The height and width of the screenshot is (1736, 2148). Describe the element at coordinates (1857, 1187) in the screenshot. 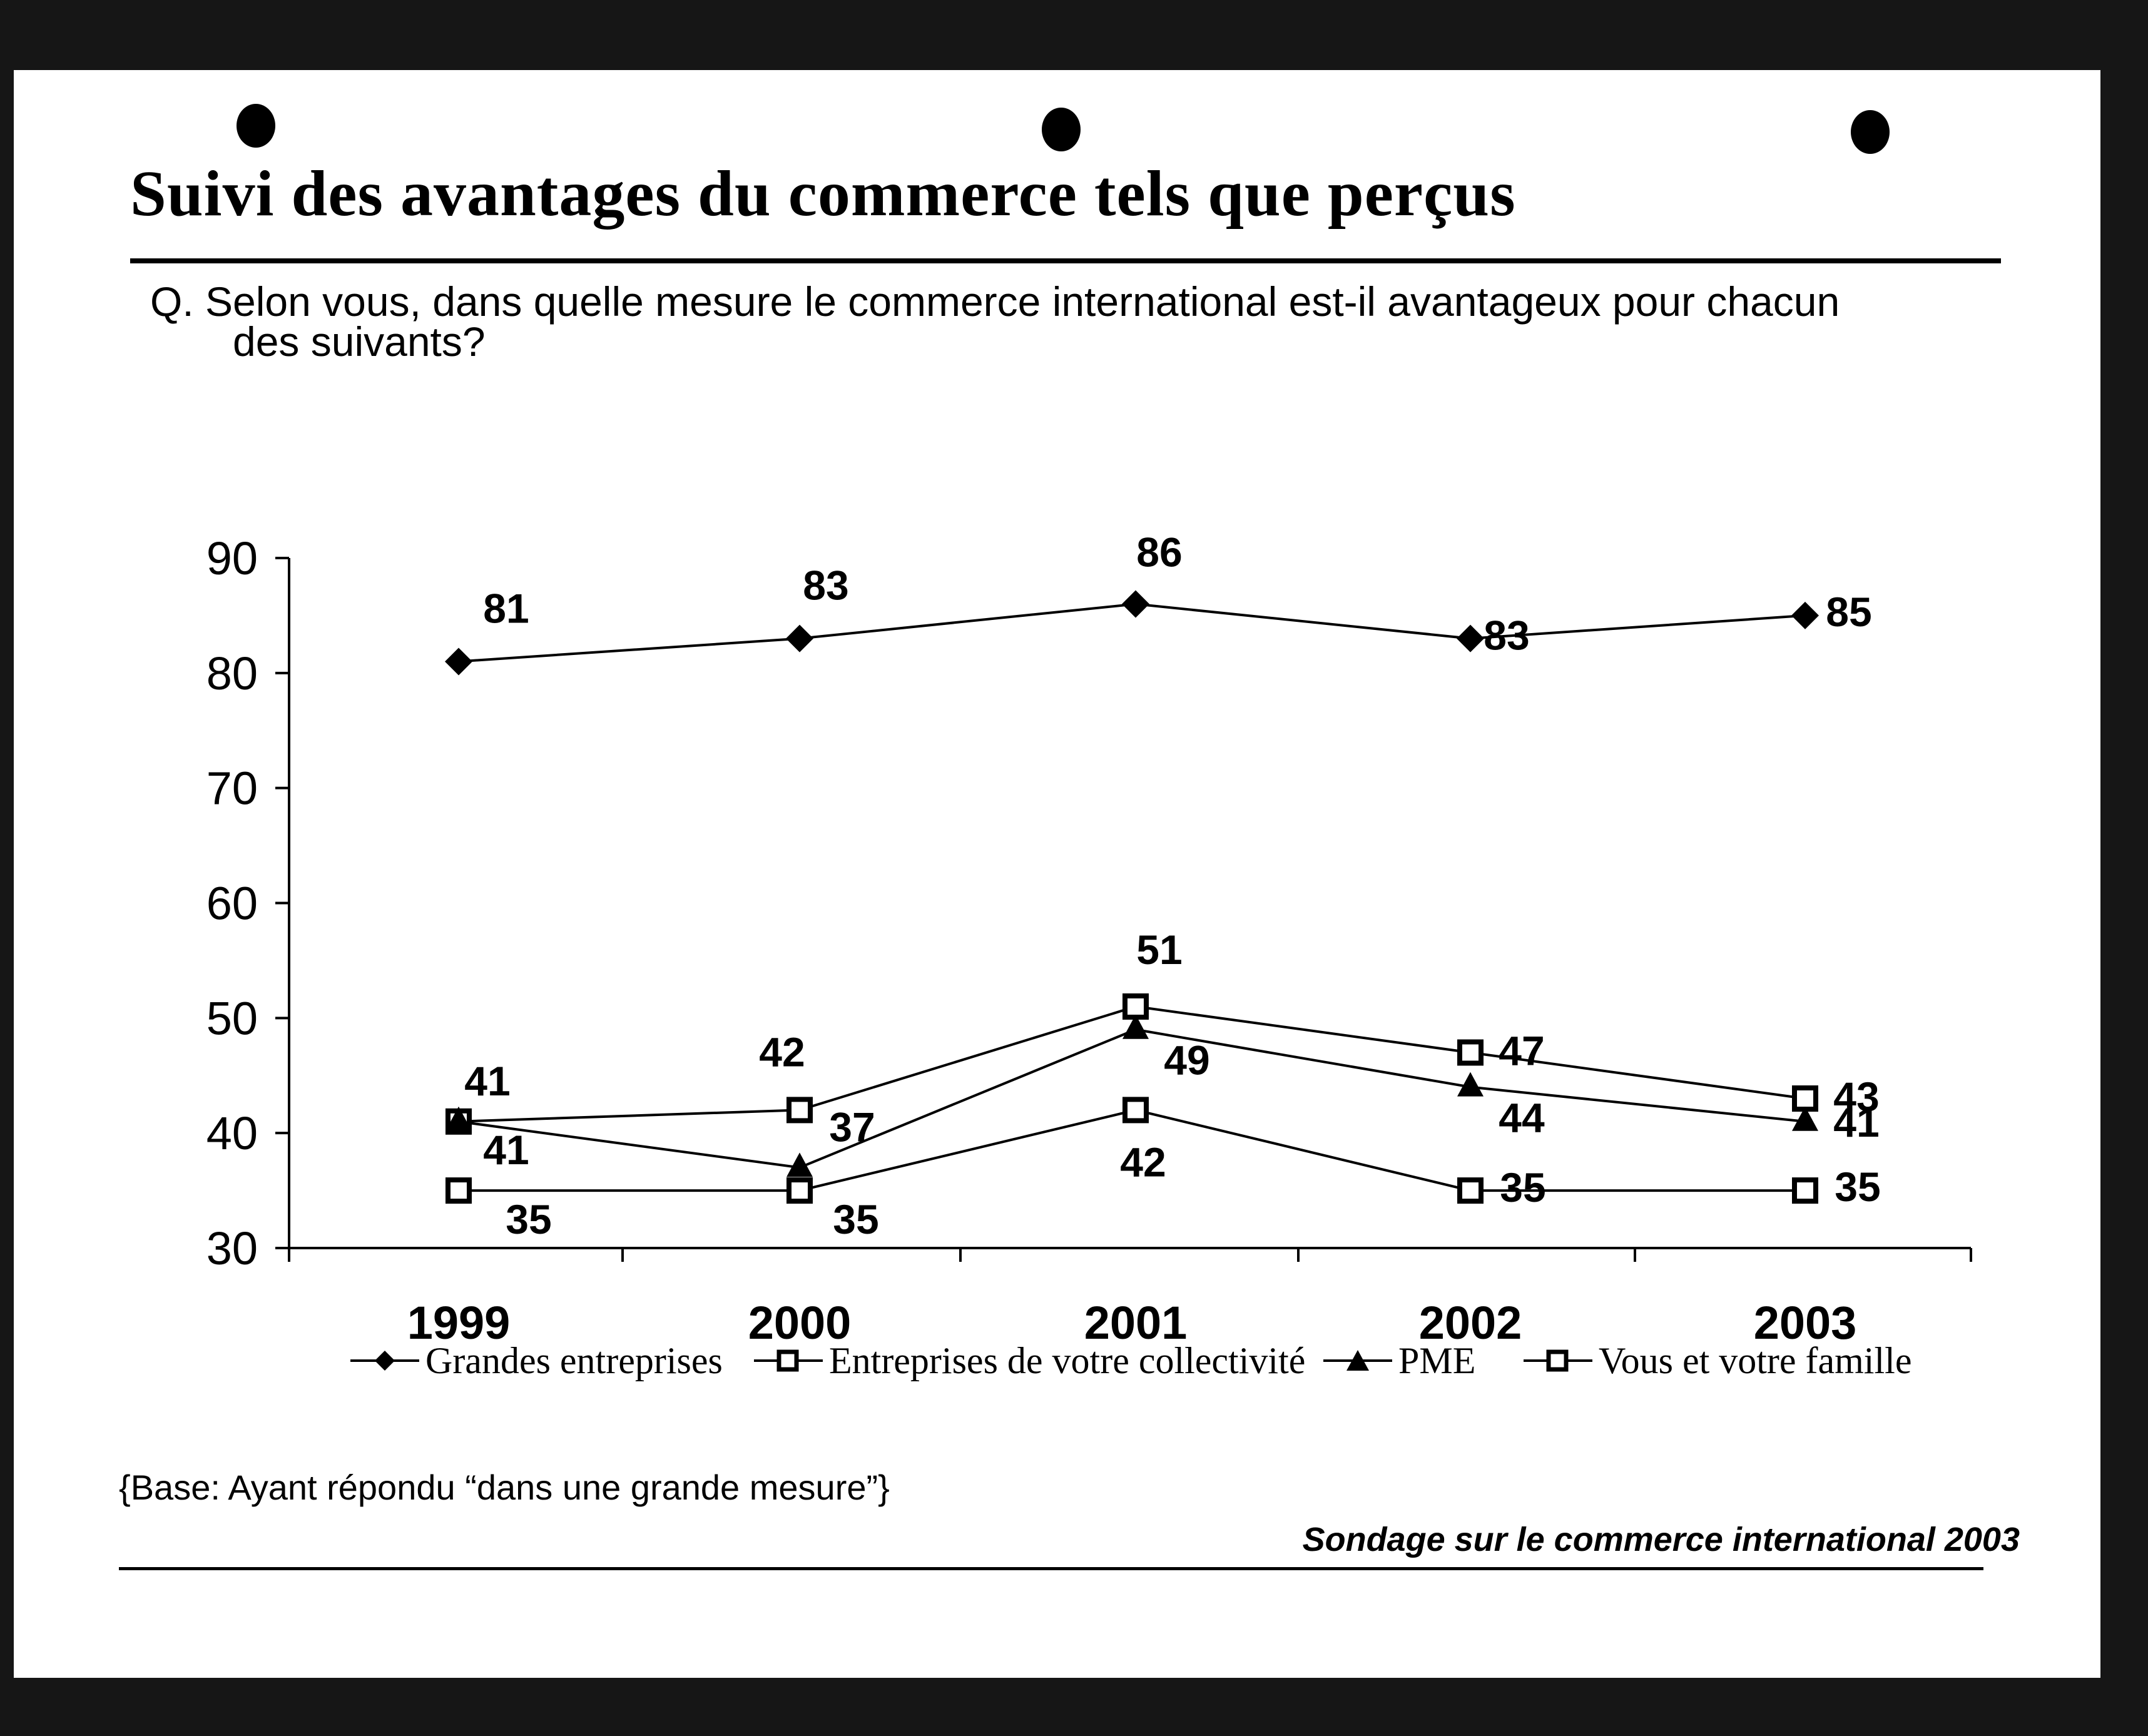

I see `data-label-3-4: 35` at that location.